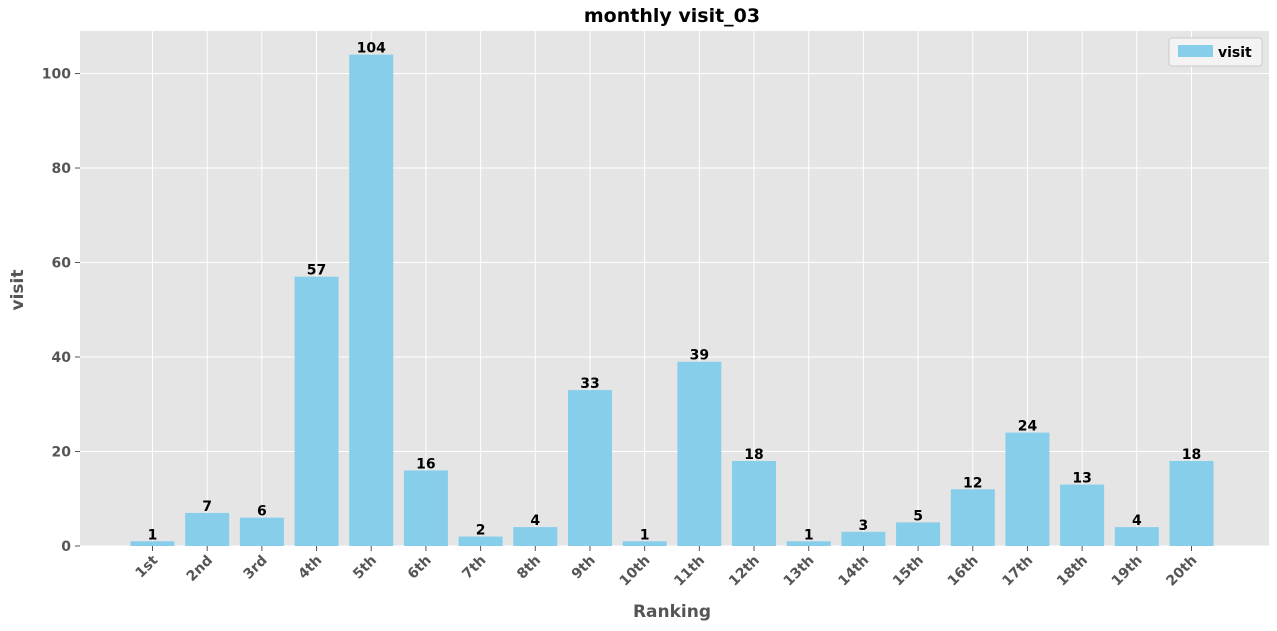 The height and width of the screenshot is (631, 1277). Describe the element at coordinates (365, 568) in the screenshot. I see `x-tick-label: 5th` at that location.